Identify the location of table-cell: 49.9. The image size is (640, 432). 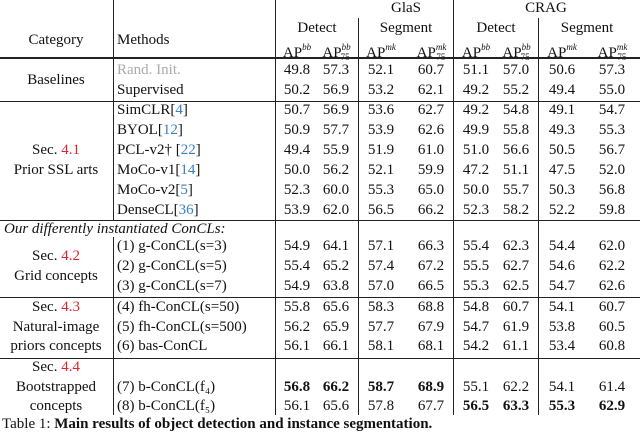
(476, 130).